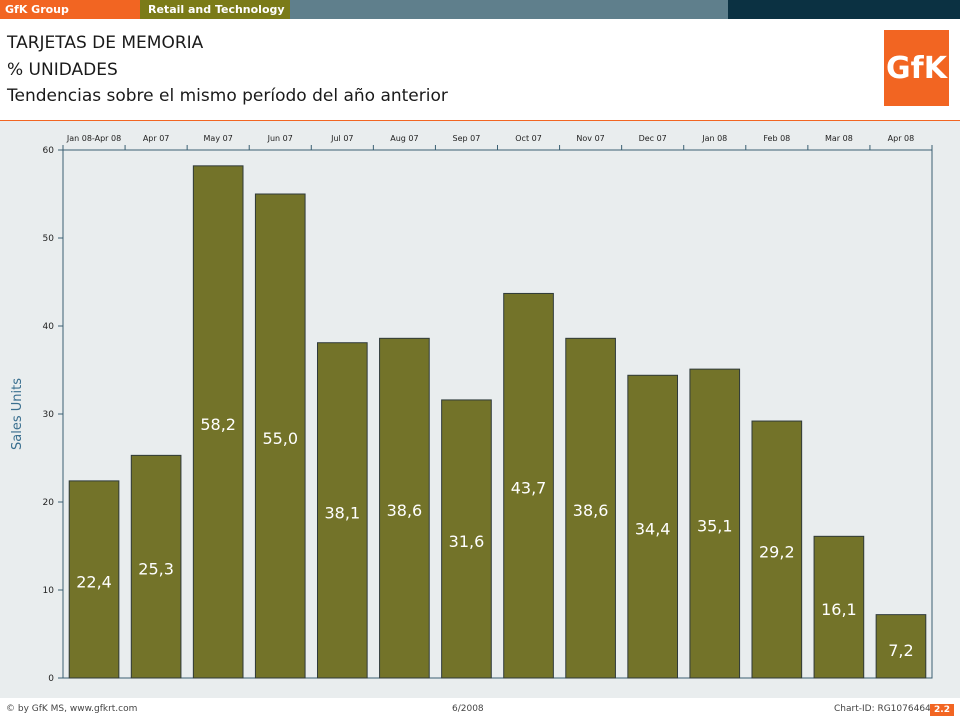  What do you see at coordinates (480, 120) in the screenshot?
I see `header-divider` at bounding box center [480, 120].